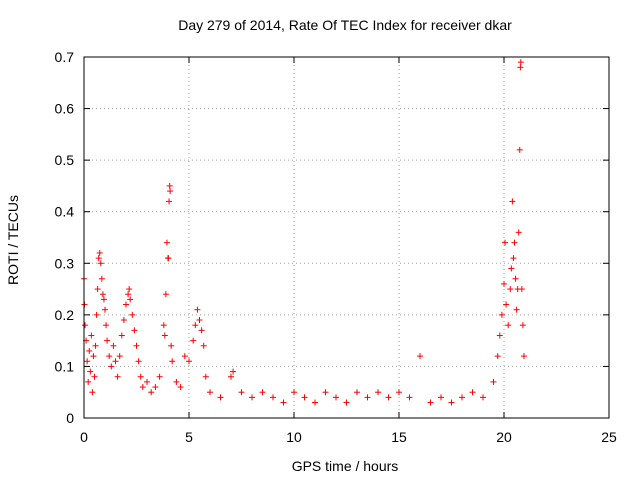 The height and width of the screenshot is (480, 640). Describe the element at coordinates (65, 109) in the screenshot. I see `y-tick-label: 0.6` at that location.